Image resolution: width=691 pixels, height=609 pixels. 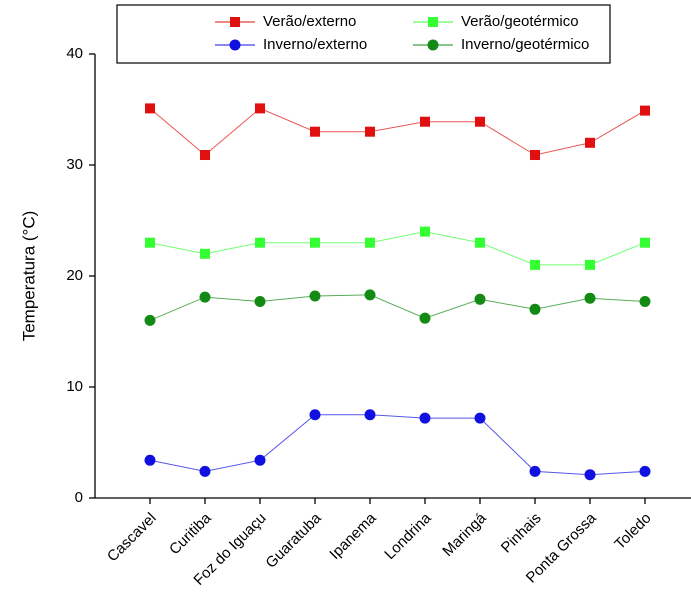 I want to click on legend-label: Verão/geotérmico, so click(x=520, y=21).